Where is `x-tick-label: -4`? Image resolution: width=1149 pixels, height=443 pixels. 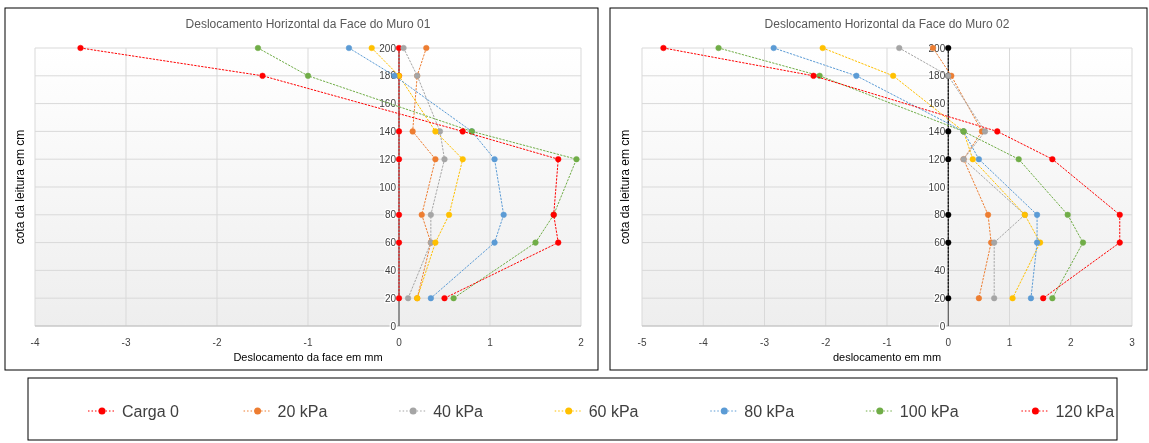 x-tick-label: -4 is located at coordinates (35, 342).